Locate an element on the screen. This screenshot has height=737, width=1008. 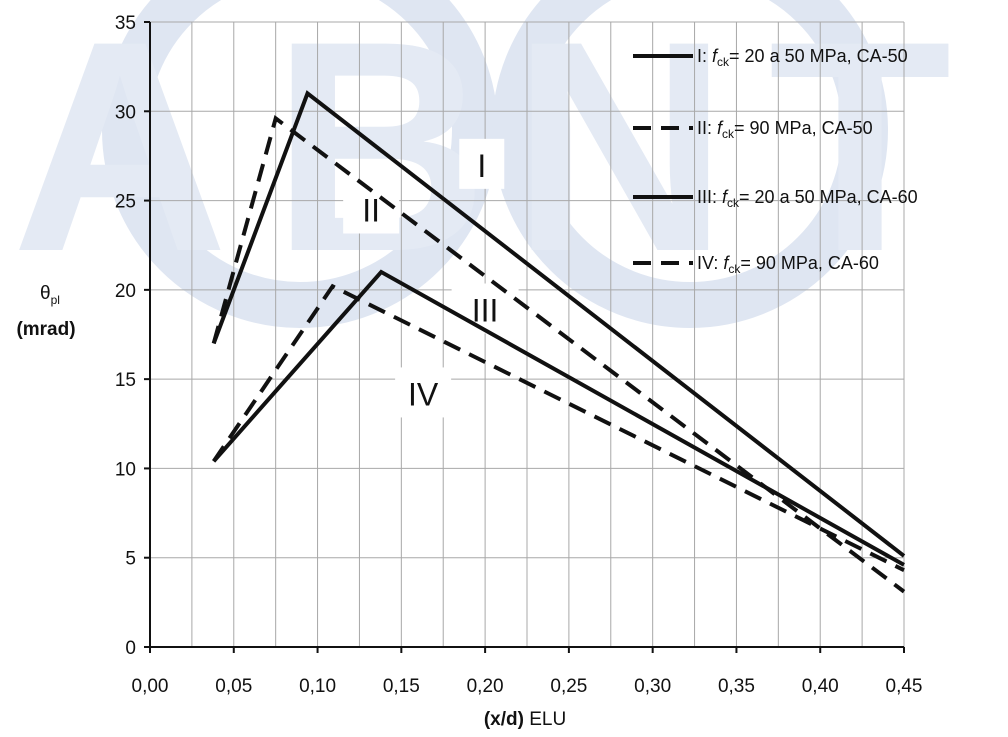
y-tick-label: 15 is located at coordinates (125, 380).